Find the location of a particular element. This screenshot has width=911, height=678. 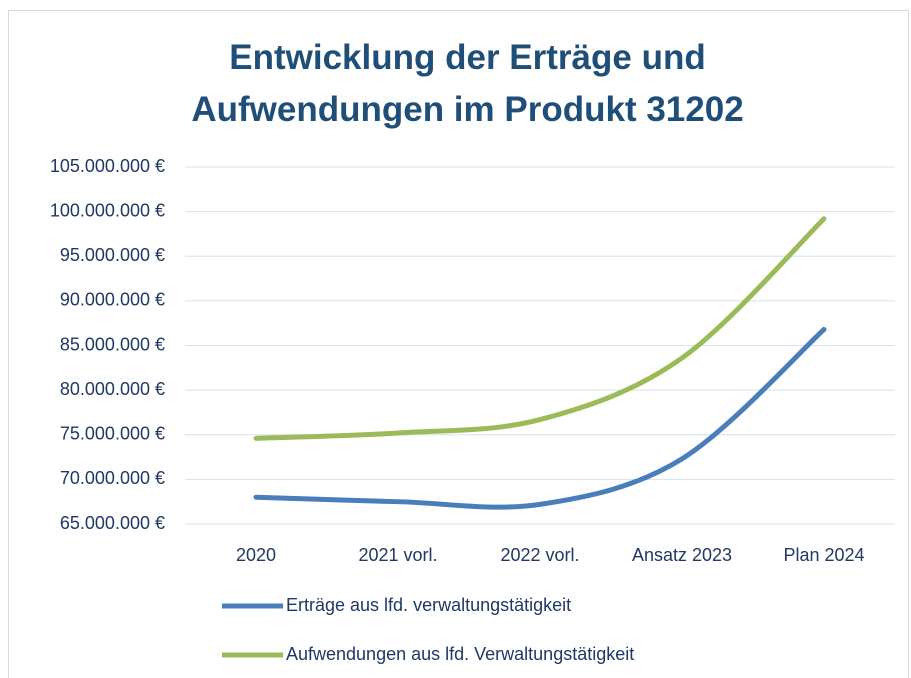

x-tick-label: Plan 2024 is located at coordinates (823, 555).